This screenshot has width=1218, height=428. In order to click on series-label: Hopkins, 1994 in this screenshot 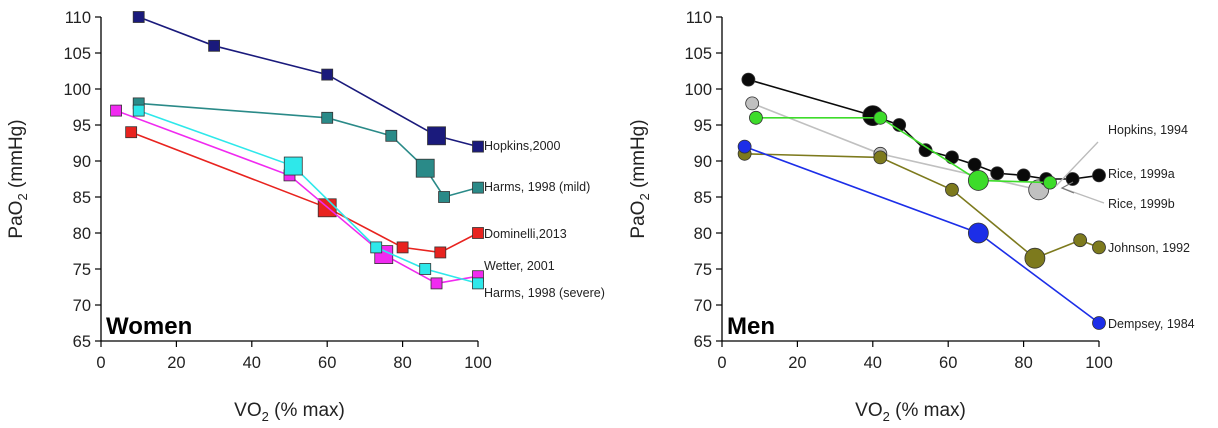, I will do `click(1148, 130)`.